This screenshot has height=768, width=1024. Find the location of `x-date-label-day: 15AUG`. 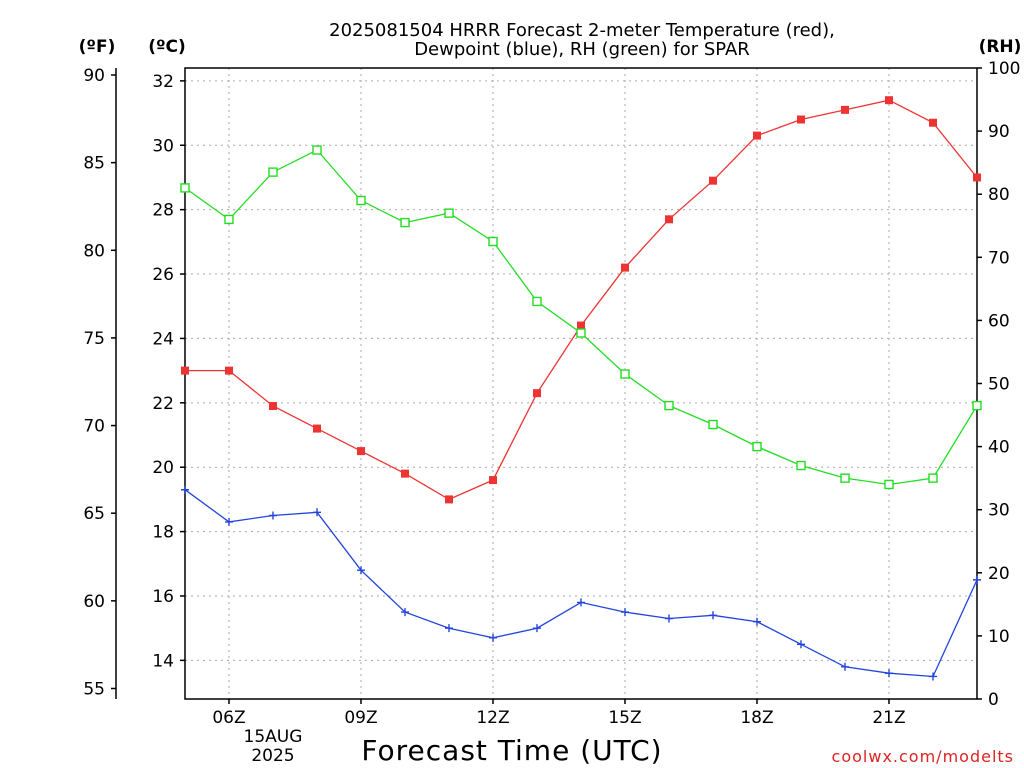

x-date-label-day: 15AUG is located at coordinates (273, 737).